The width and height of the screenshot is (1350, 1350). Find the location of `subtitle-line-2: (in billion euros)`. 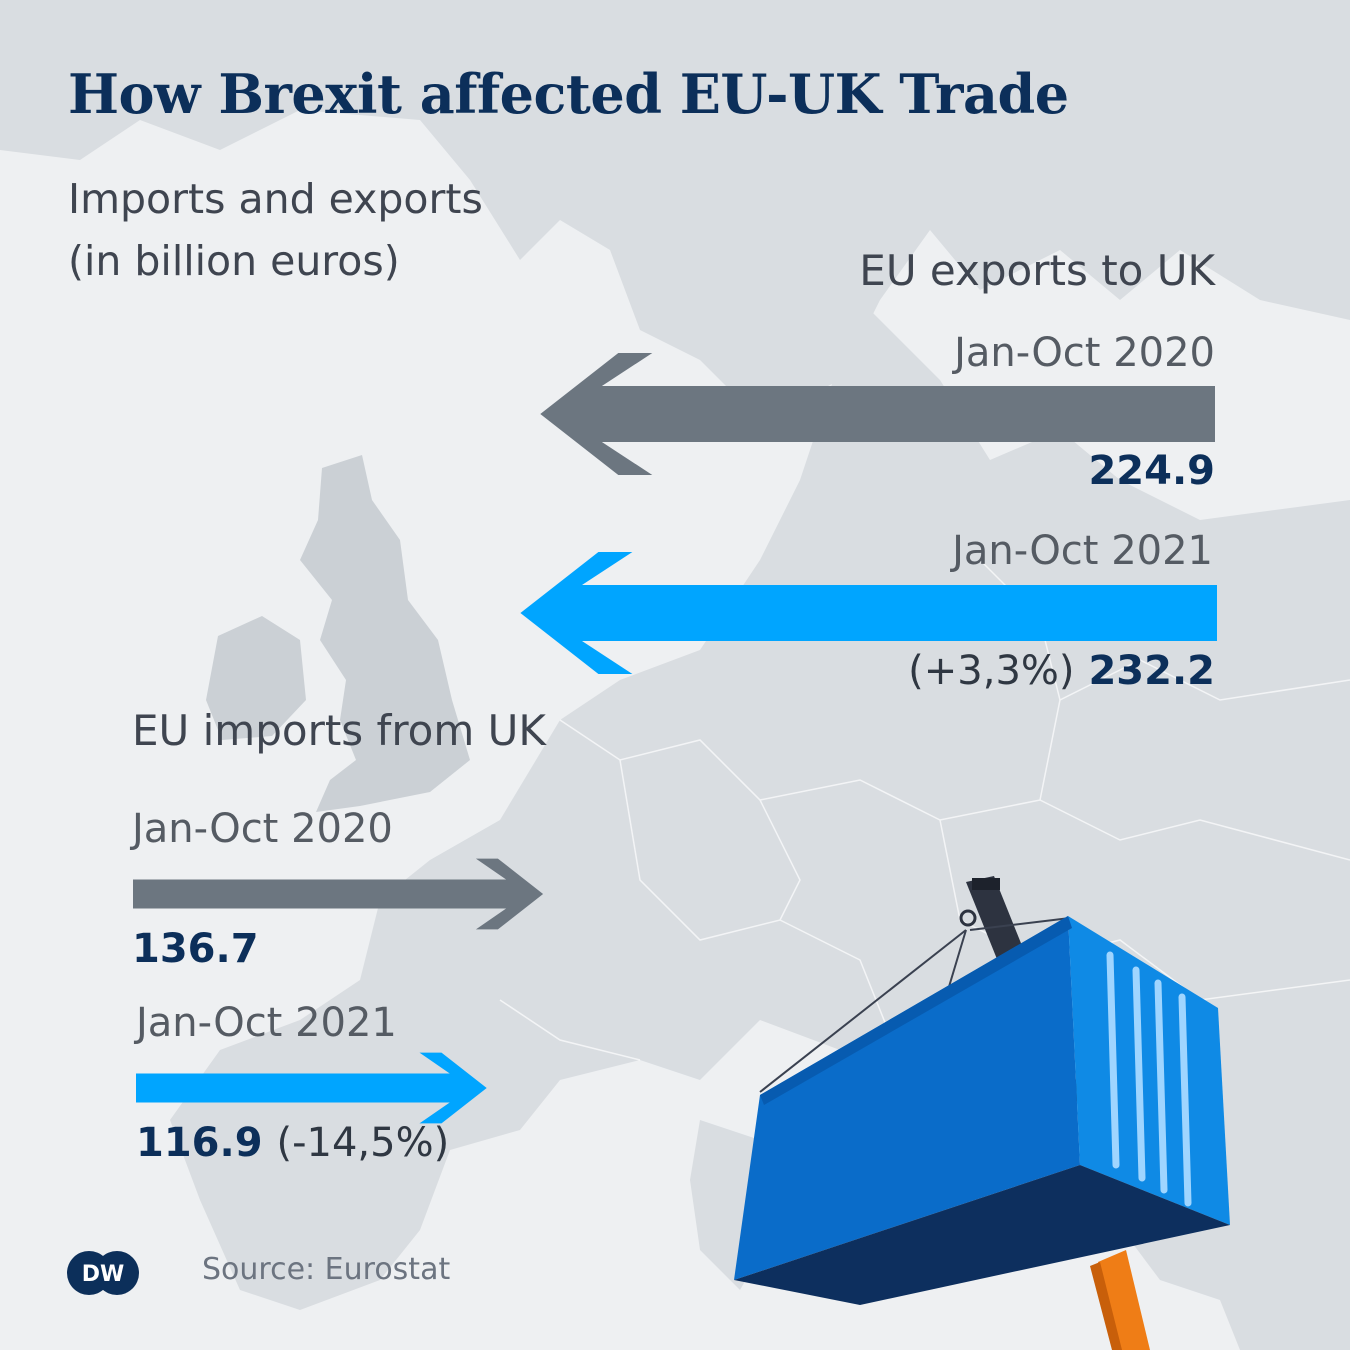

subtitle-line-2: (in billion euros) is located at coordinates (234, 261).